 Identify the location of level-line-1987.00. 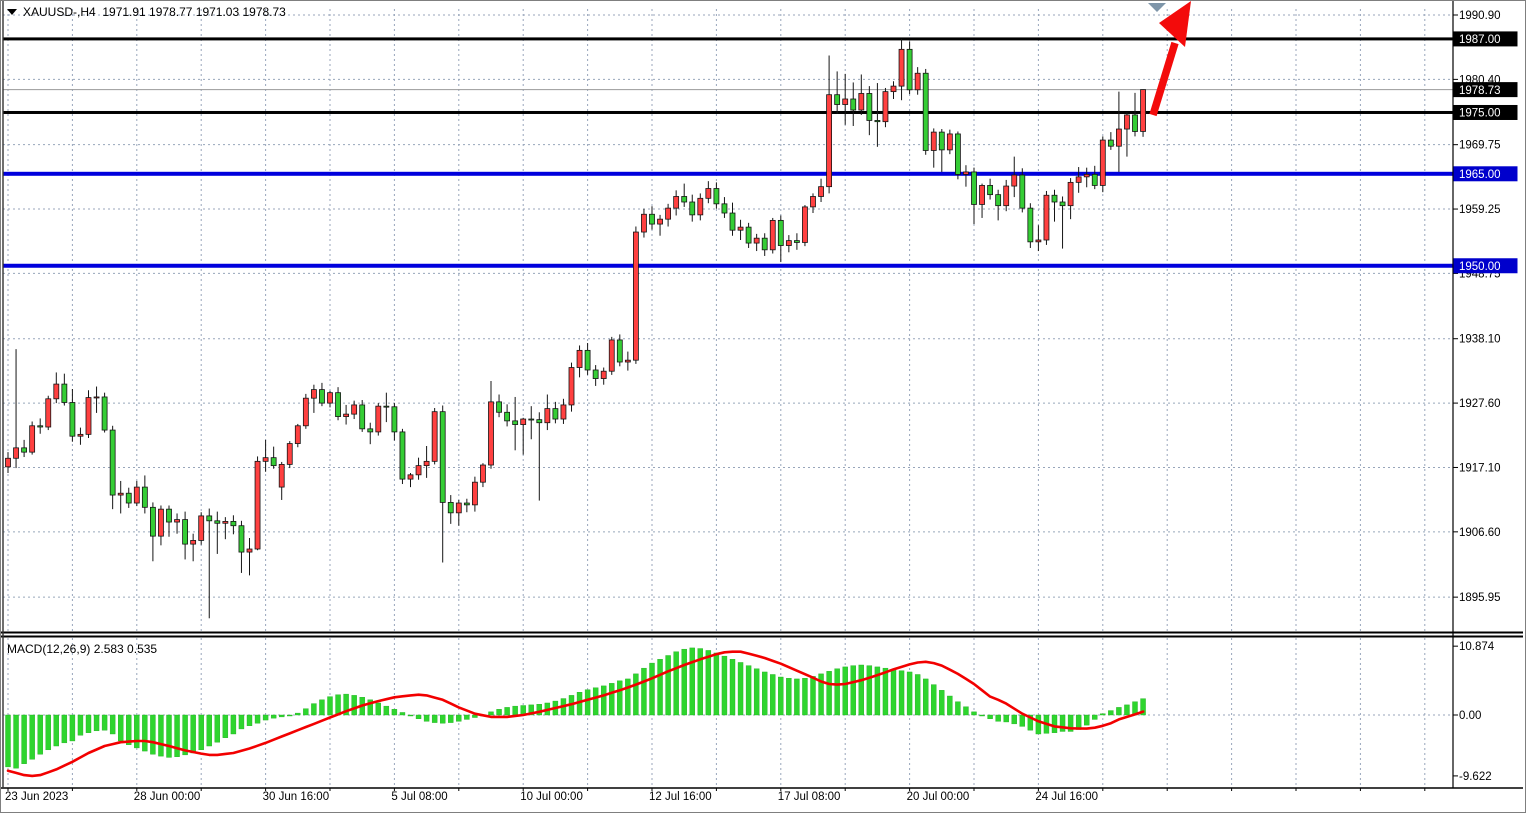
(728, 39).